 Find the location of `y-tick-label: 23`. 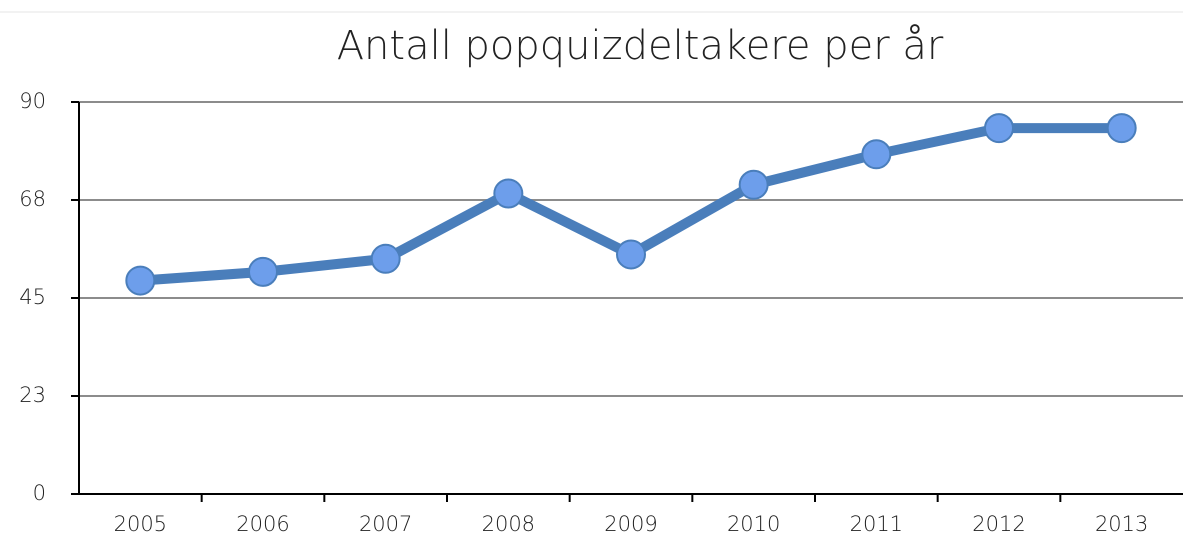

y-tick-label: 23 is located at coordinates (32, 395).